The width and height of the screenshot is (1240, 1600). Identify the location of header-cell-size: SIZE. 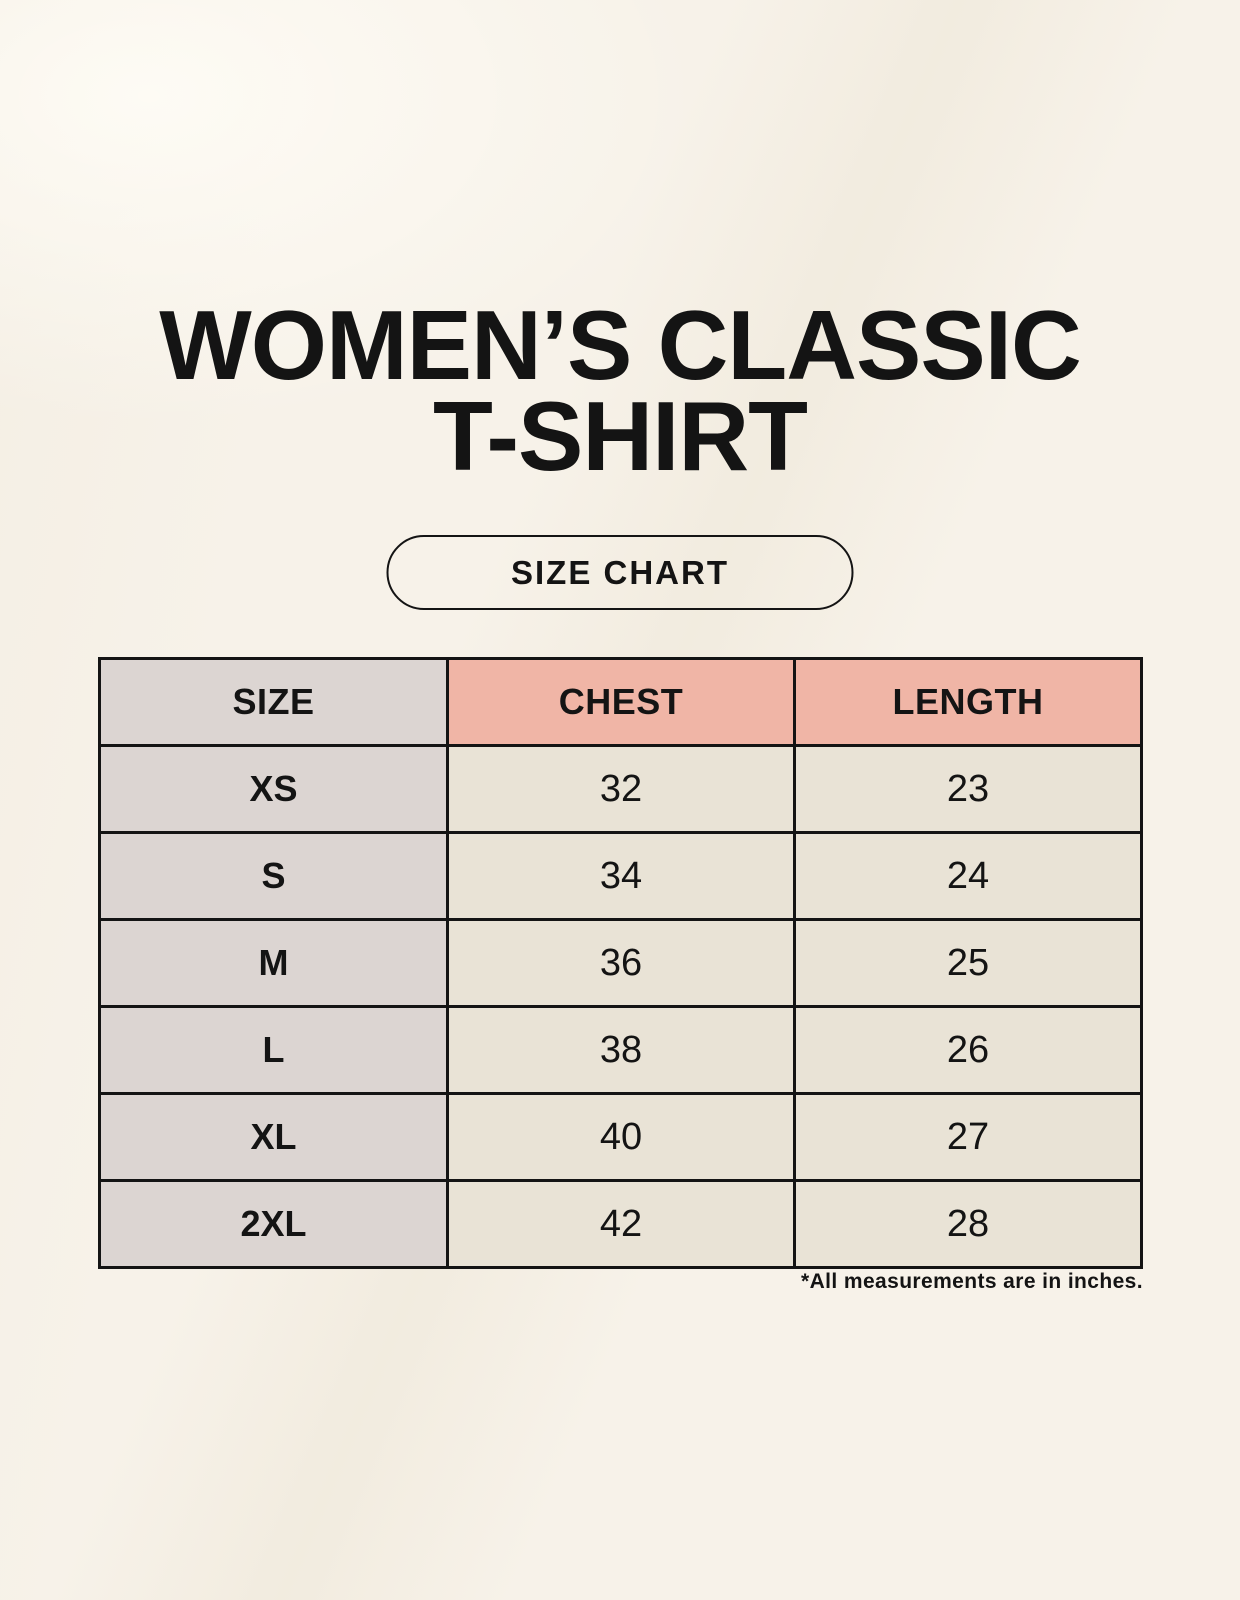
(273, 702).